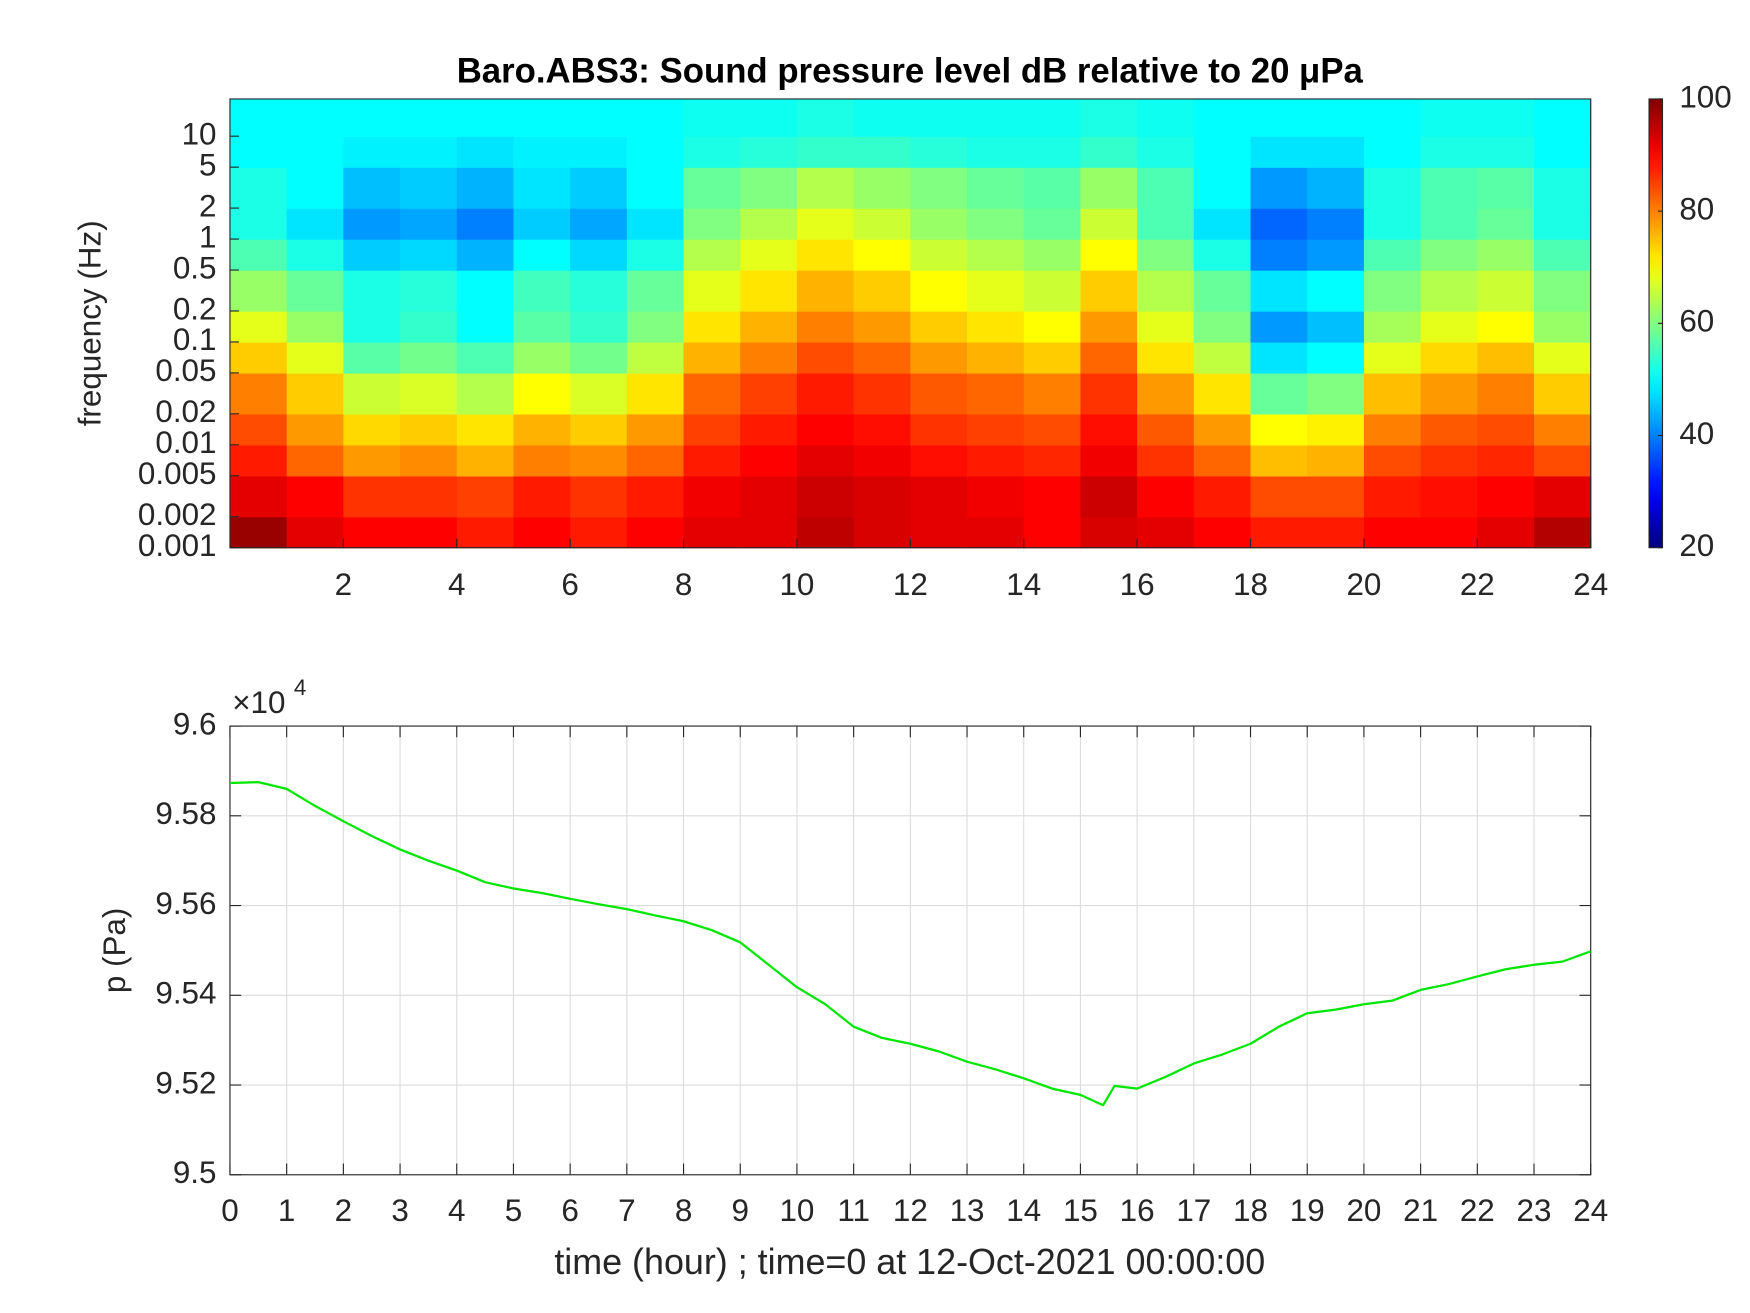 This screenshot has width=1750, height=1313. What do you see at coordinates (796, 584) in the screenshot?
I see `x-tick-label: 10` at bounding box center [796, 584].